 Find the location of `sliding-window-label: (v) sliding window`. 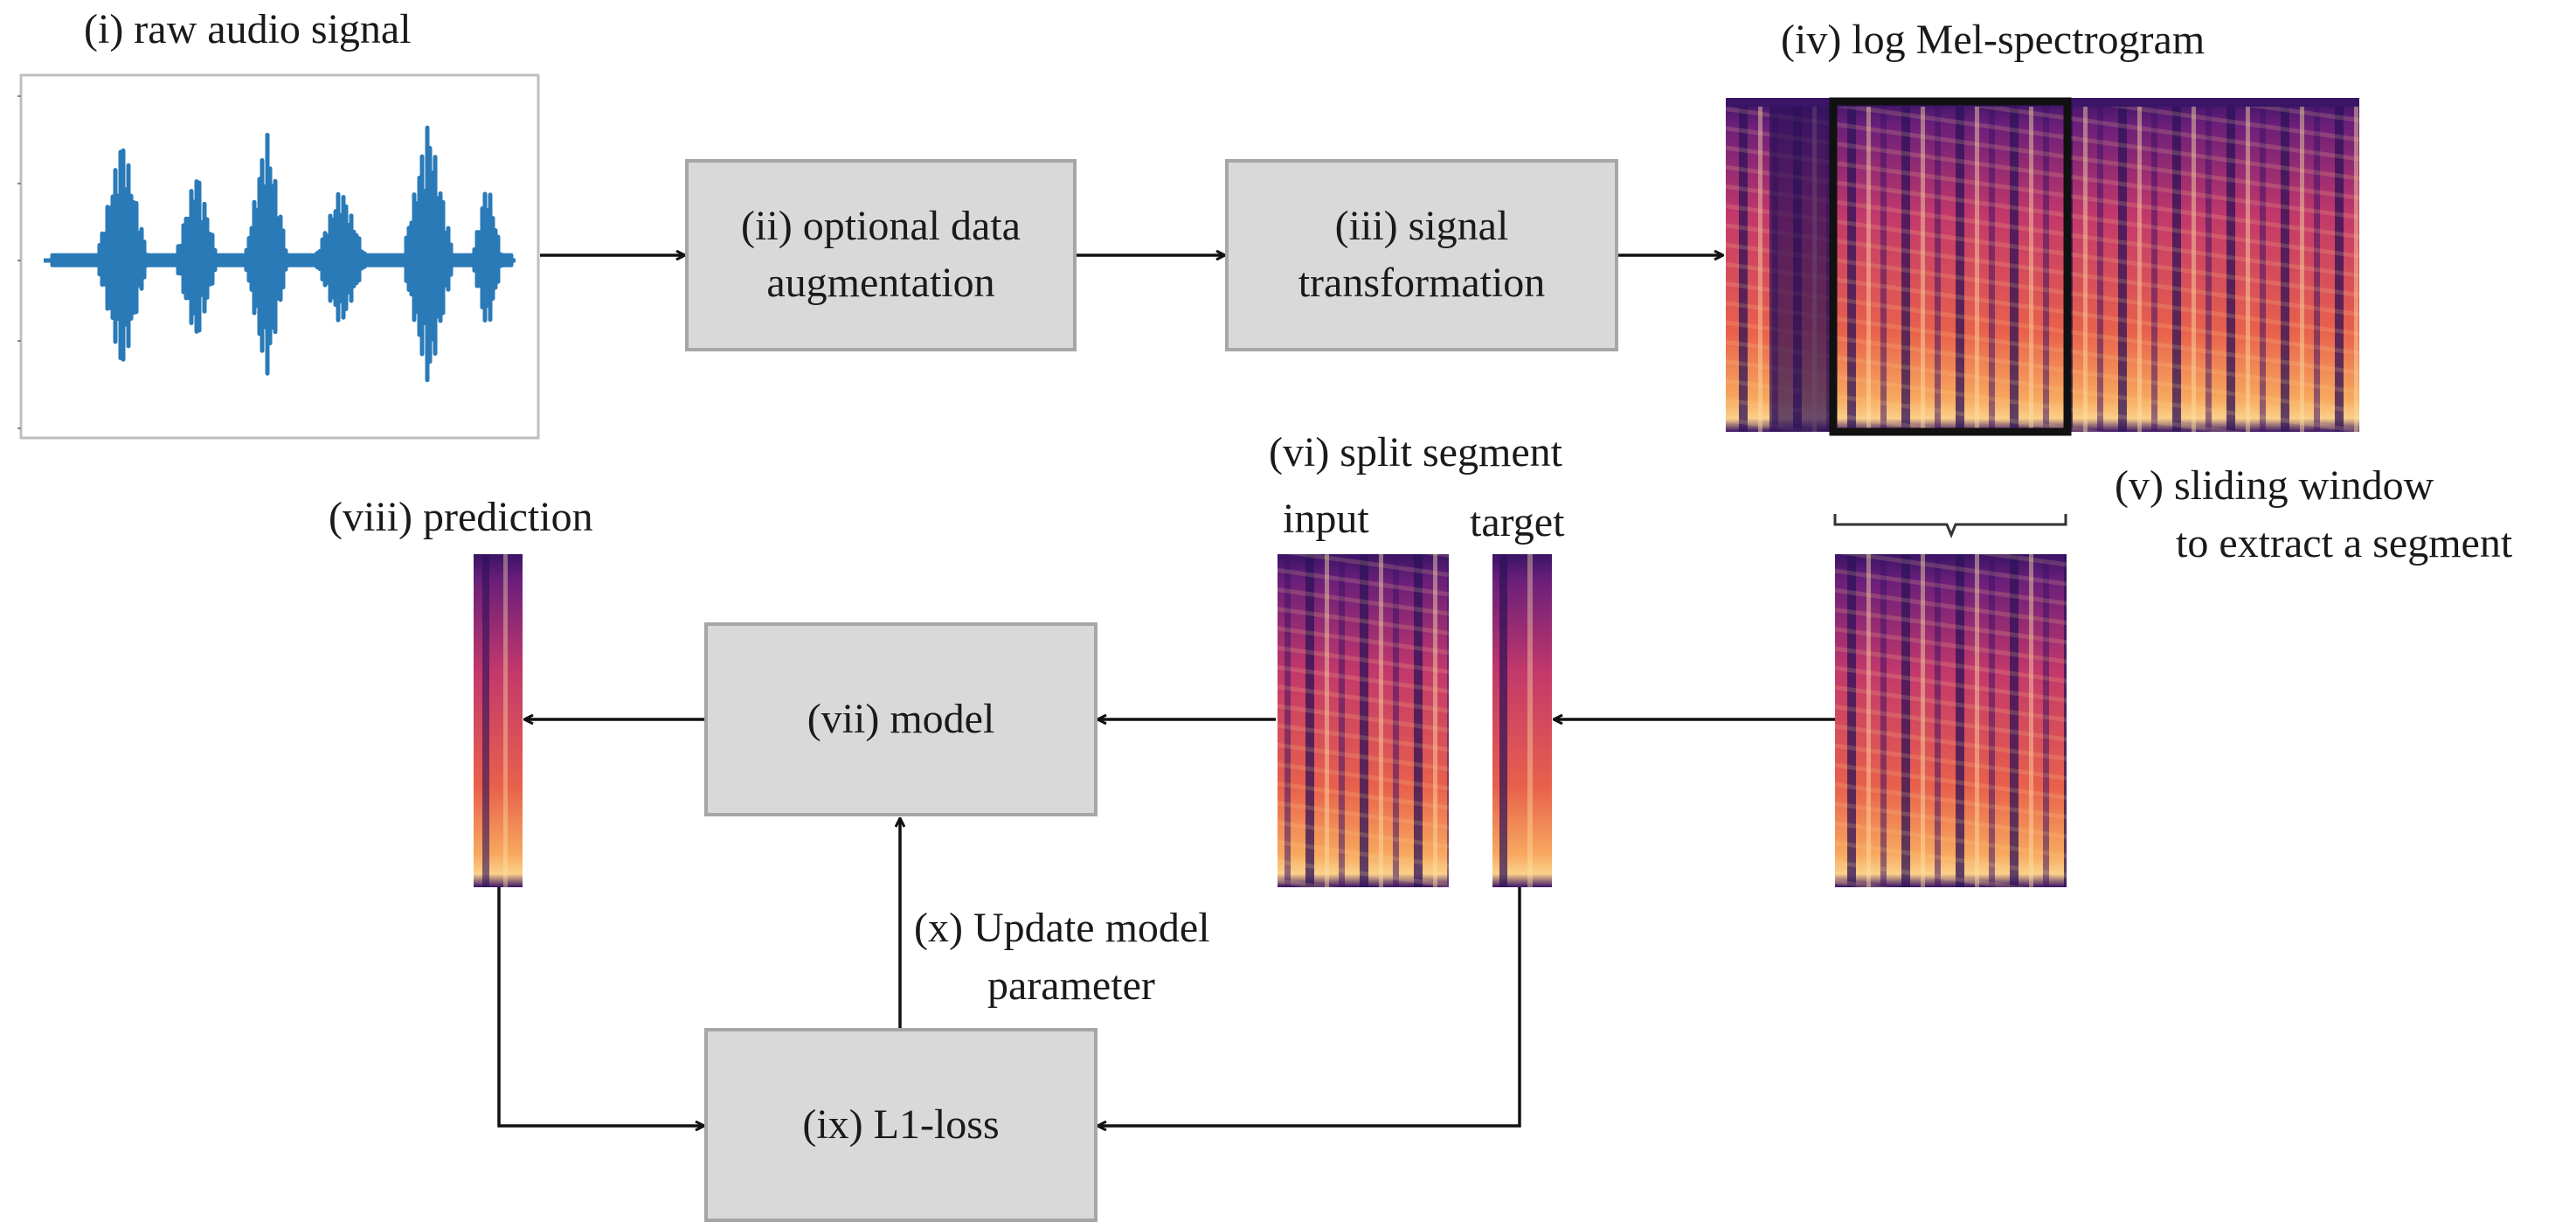

sliding-window-label: (v) sliding window is located at coordinates (2274, 486).